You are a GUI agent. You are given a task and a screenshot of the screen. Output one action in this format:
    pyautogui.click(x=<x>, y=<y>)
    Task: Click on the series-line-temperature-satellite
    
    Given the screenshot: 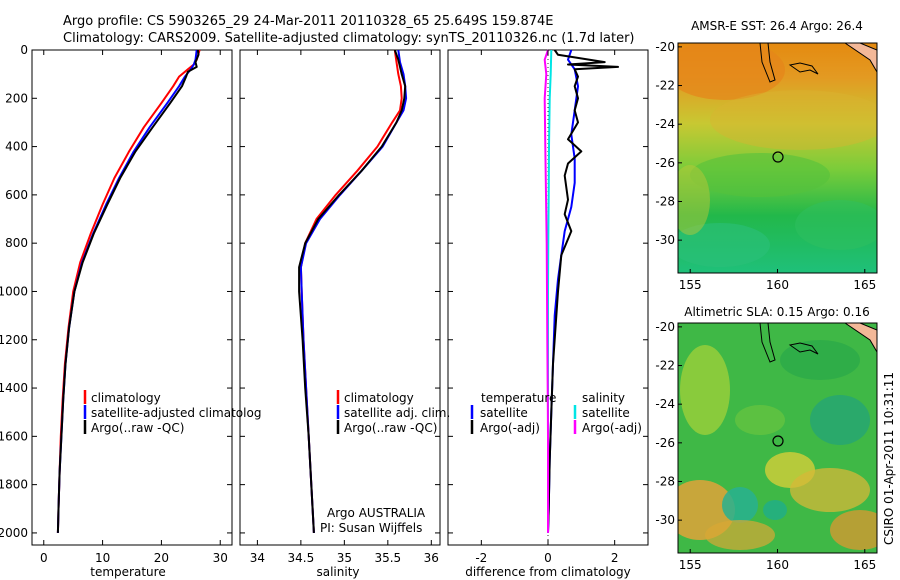 What is the action you would take?
    pyautogui.click(x=563, y=291)
    